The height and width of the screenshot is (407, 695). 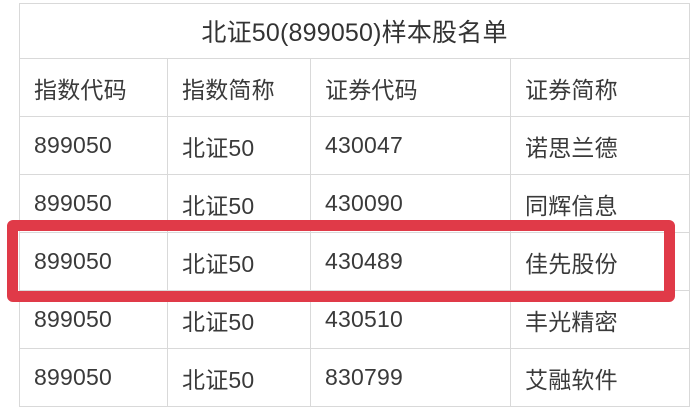 What do you see at coordinates (410, 261) in the screenshot?
I see `cell-security-code: 430489` at bounding box center [410, 261].